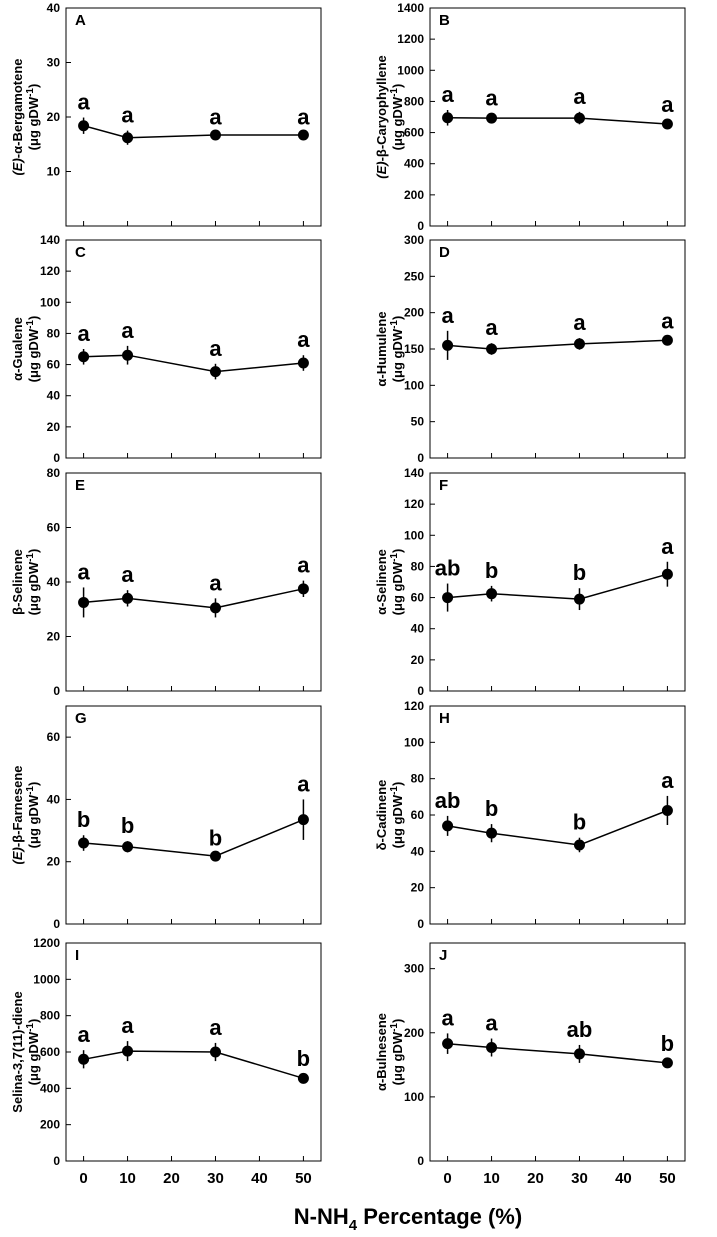 This screenshot has height=1237, width=717. Describe the element at coordinates (127, 1178) in the screenshot. I see `x-tick-label: 10` at that location.